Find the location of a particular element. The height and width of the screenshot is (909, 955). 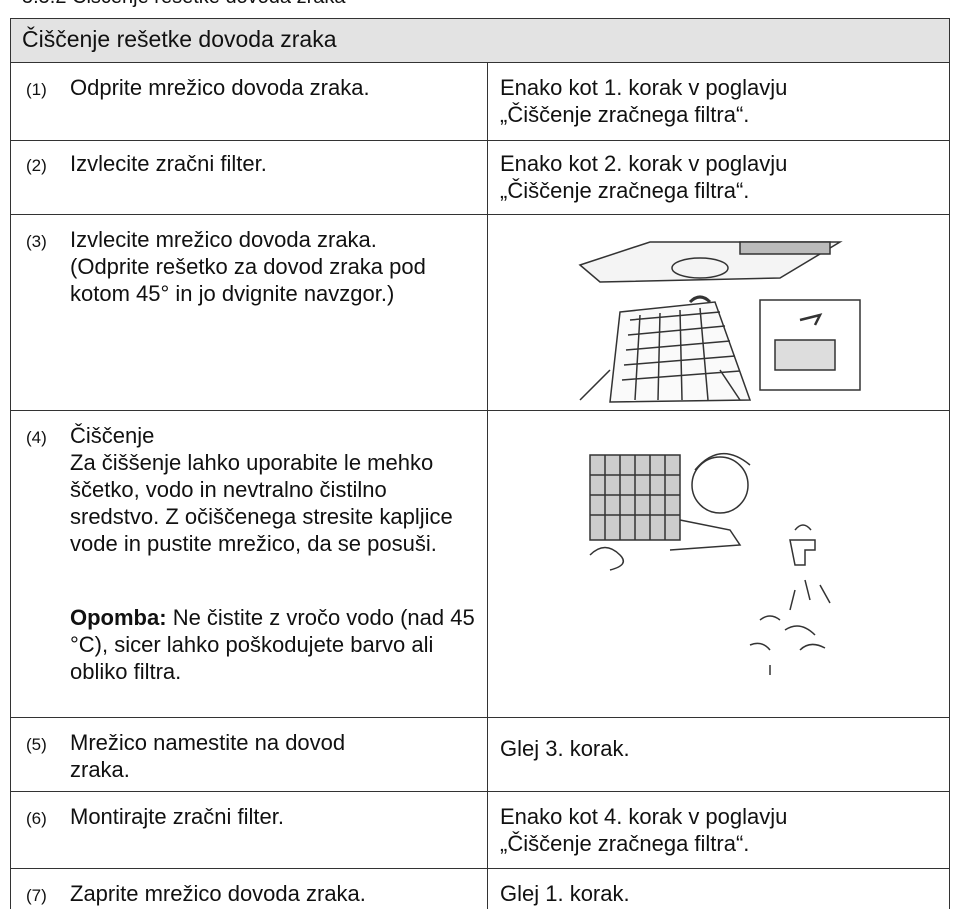

step-number: (5) is located at coordinates (36, 744).